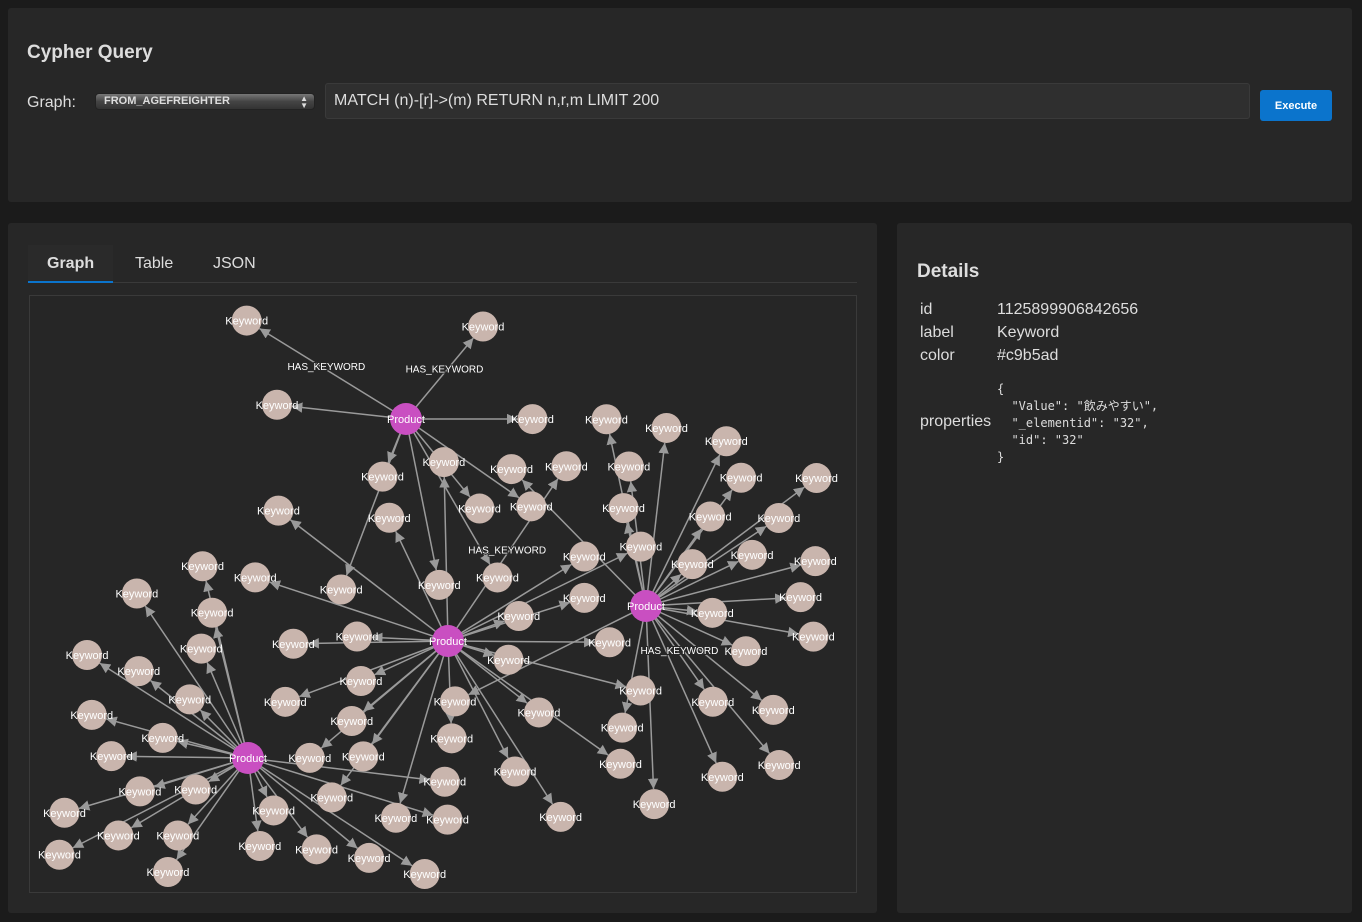 The height and width of the screenshot is (922, 1362). I want to click on tab-json: JSON, so click(234, 263).